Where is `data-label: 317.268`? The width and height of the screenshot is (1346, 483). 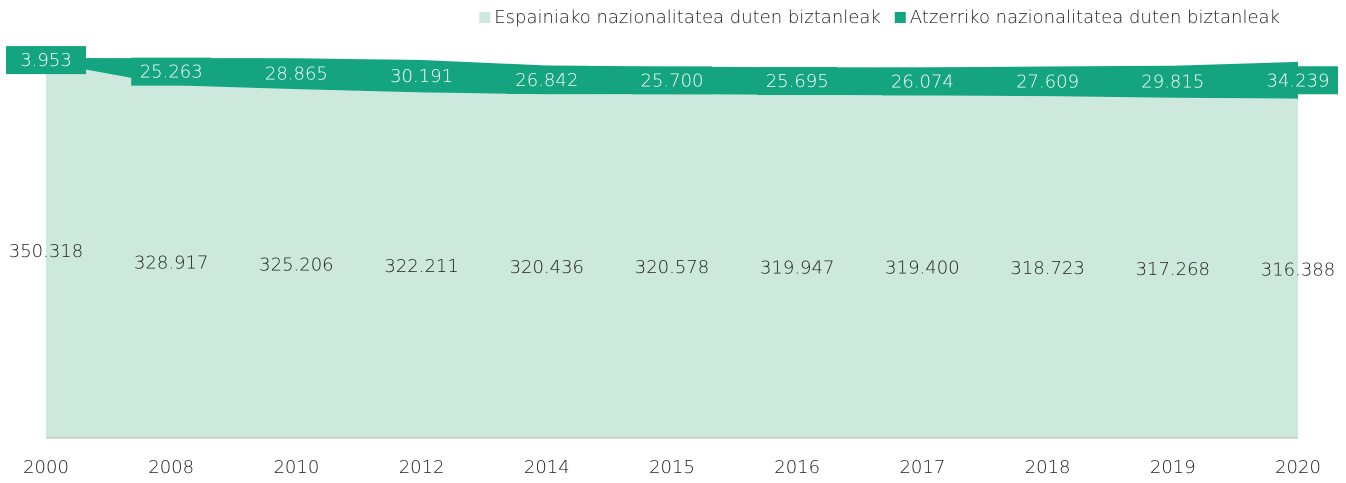
data-label: 317.268 is located at coordinates (1173, 269).